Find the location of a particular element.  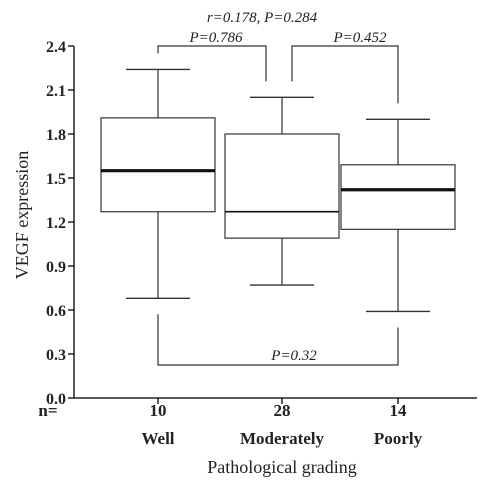

y-tick-label: 2.4 is located at coordinates (56, 47).